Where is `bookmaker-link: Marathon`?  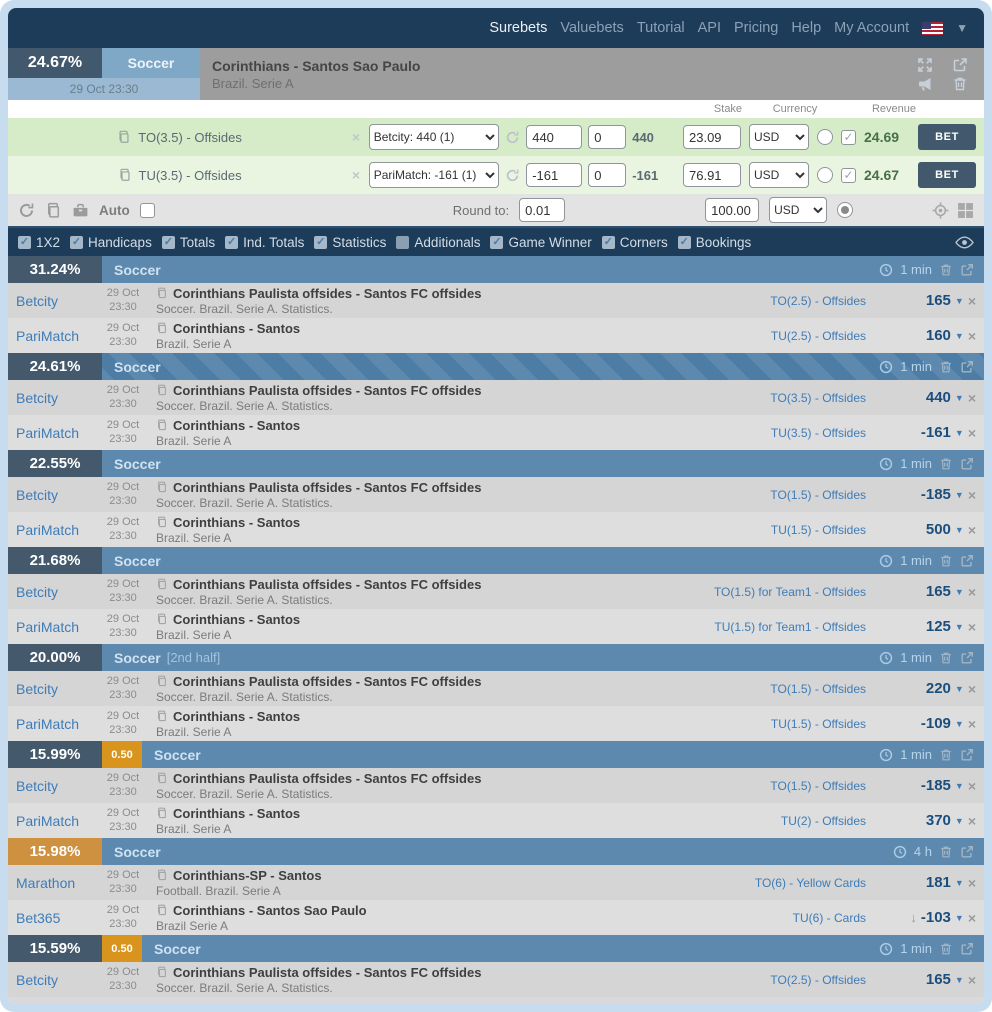
bookmaker-link: Marathon is located at coordinates (46, 882).